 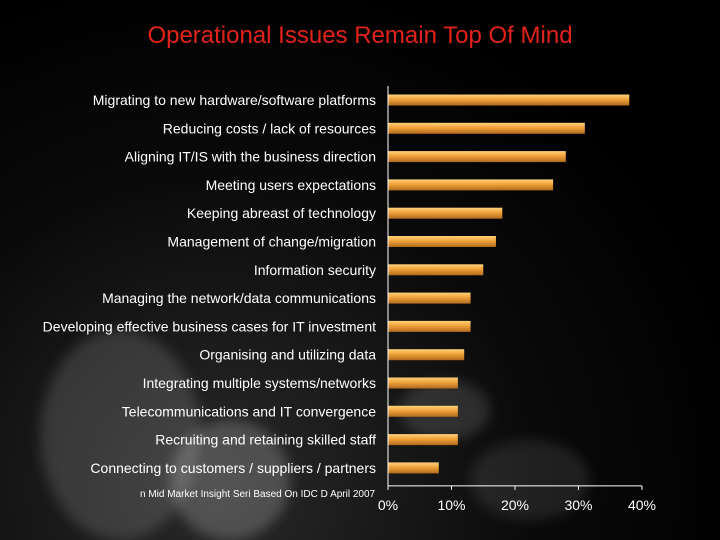 I want to click on category-label: Meeting users expectations, so click(x=291, y=185).